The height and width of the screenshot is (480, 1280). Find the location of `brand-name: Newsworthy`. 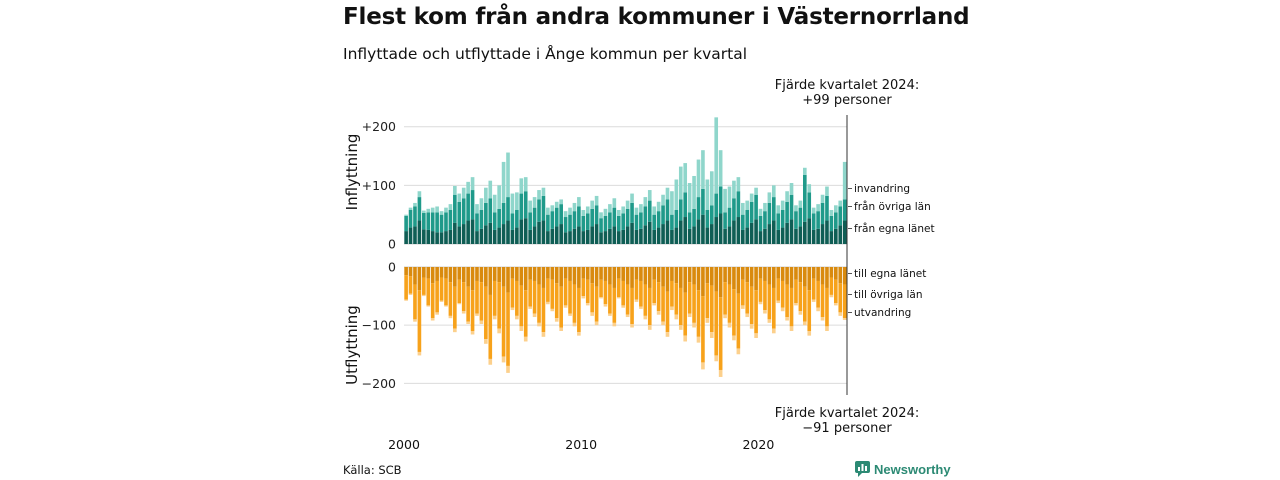

brand-name: Newsworthy is located at coordinates (912, 469).